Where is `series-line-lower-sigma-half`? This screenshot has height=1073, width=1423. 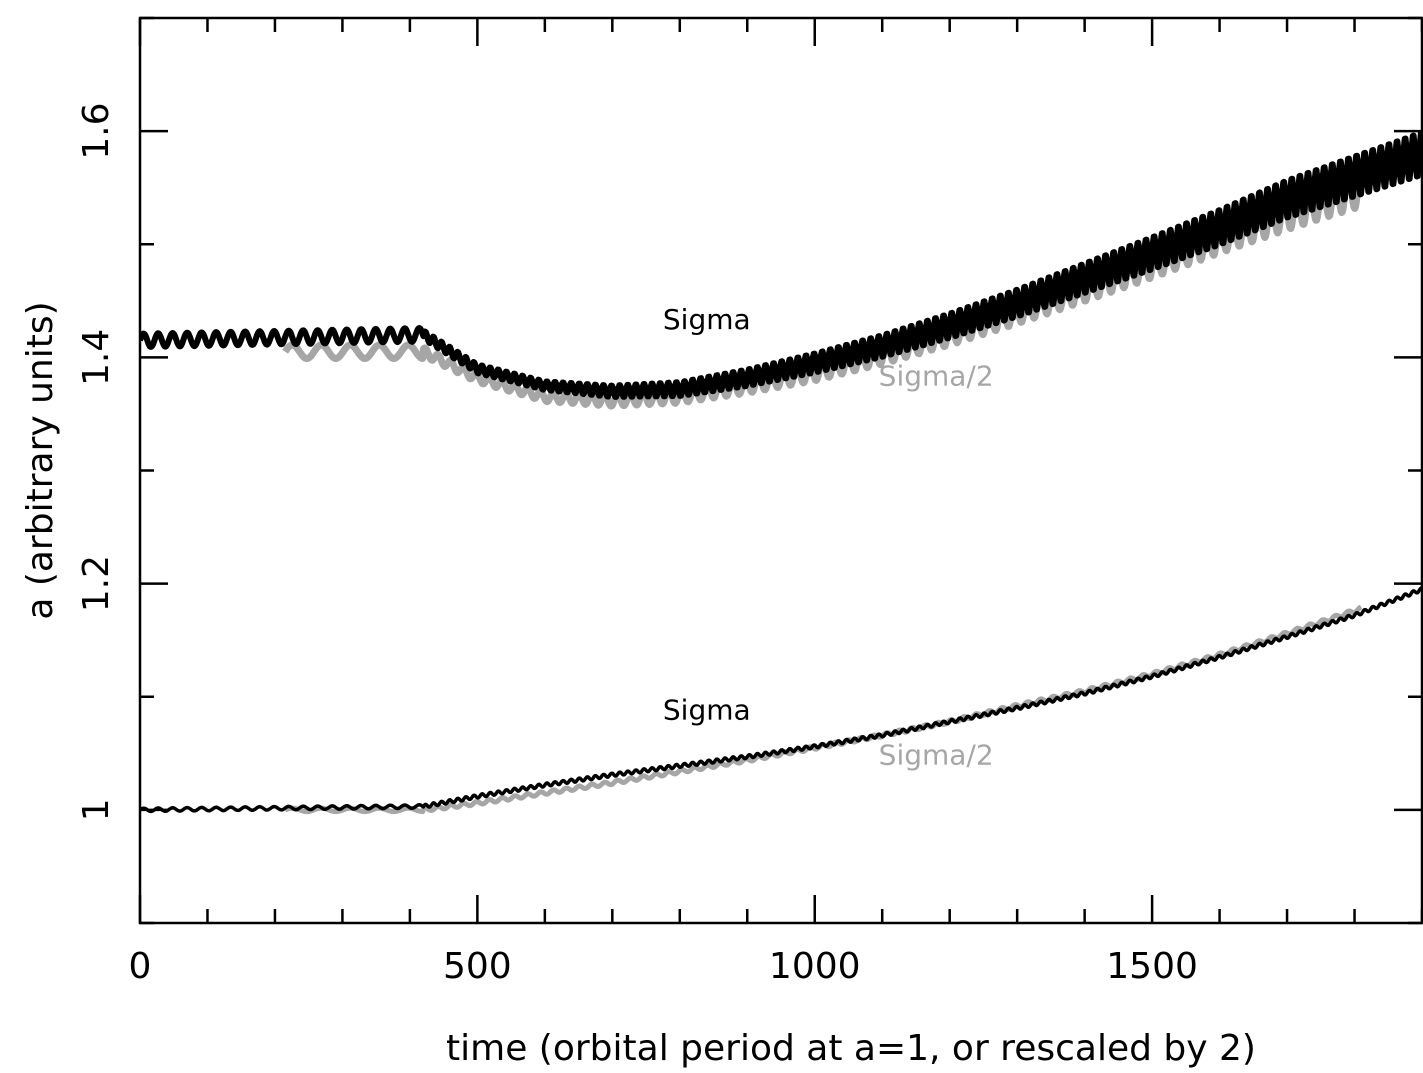
series-line-lower-sigma-half is located at coordinates (823, 709).